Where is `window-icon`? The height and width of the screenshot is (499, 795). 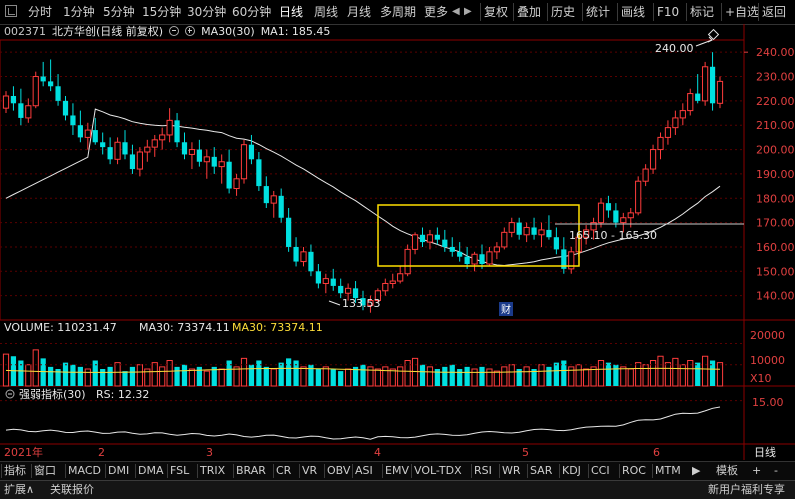
window-icon is located at coordinates (11, 11).